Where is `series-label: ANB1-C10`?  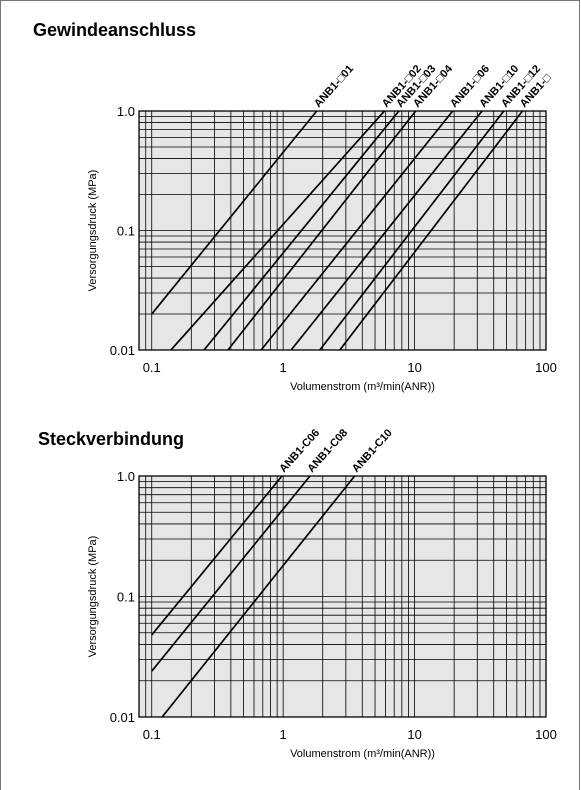
series-label: ANB1-C10 is located at coordinates (372, 451).